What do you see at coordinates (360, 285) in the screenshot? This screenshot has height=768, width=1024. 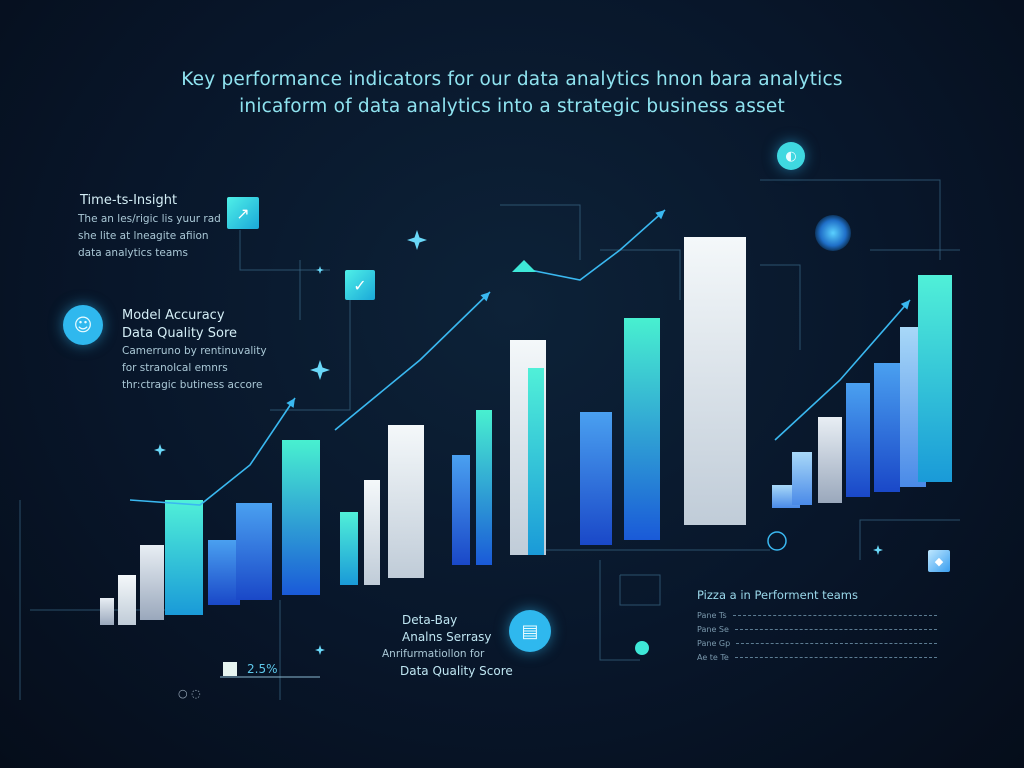 I see `check-tile-icon: ✓` at bounding box center [360, 285].